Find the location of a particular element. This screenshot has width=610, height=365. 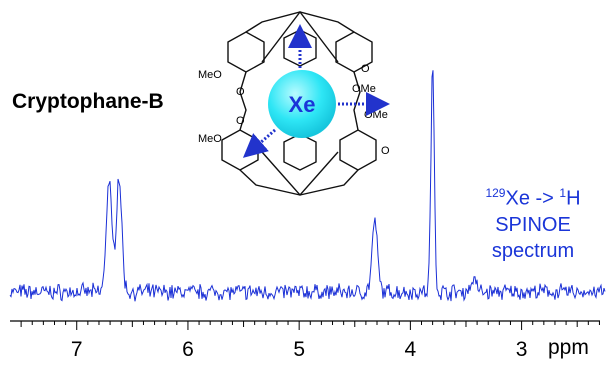

x-tick-label-4: 4 is located at coordinates (411, 349).